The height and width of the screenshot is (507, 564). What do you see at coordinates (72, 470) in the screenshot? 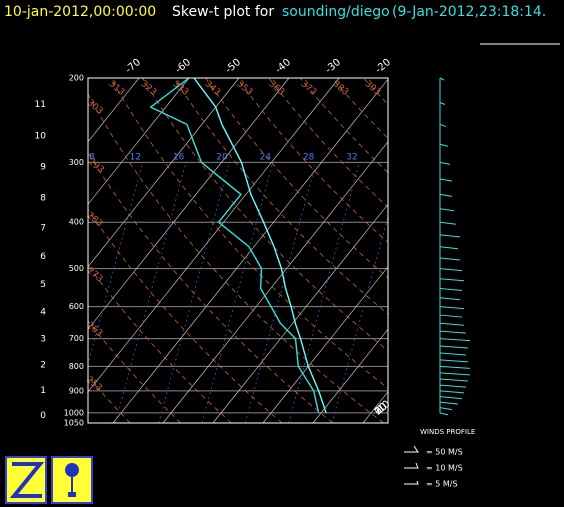
I see `balloon-glyph` at bounding box center [72, 470].